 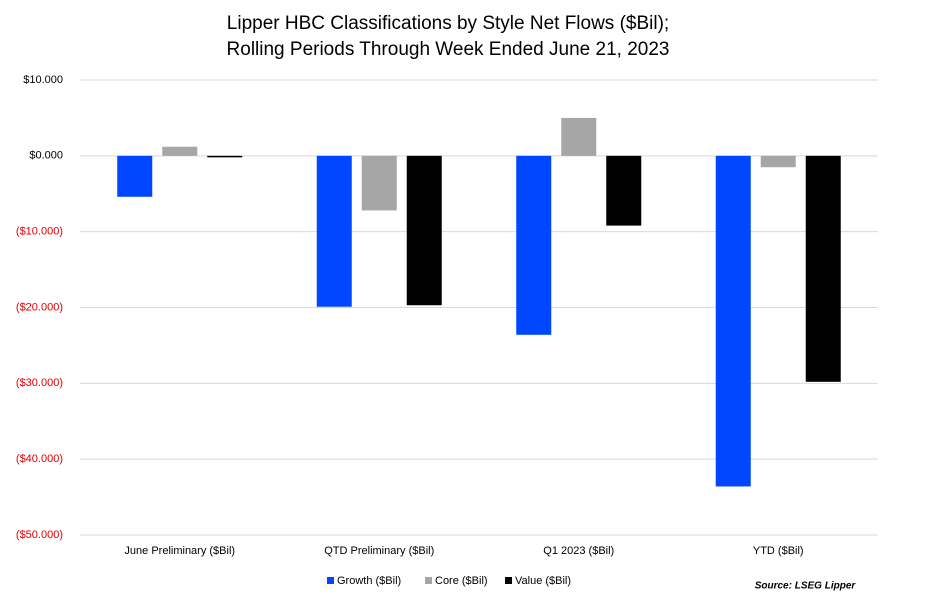 What do you see at coordinates (39, 383) in the screenshot?
I see `y-tick-label: ($30.000)` at bounding box center [39, 383].